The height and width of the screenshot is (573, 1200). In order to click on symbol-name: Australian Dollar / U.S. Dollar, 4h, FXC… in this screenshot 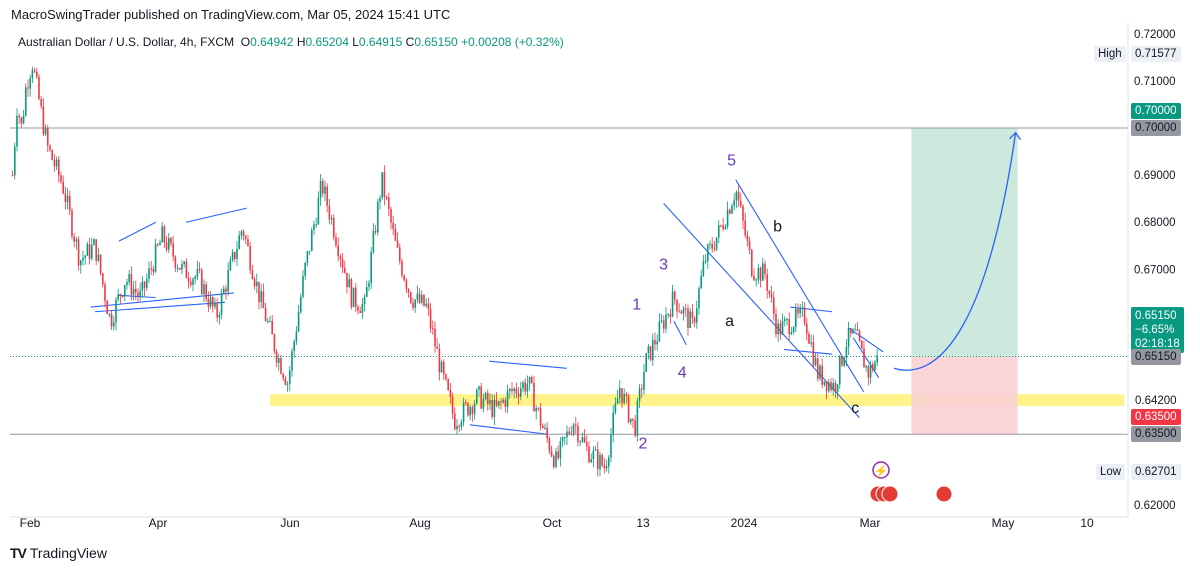, I will do `click(126, 42)`.